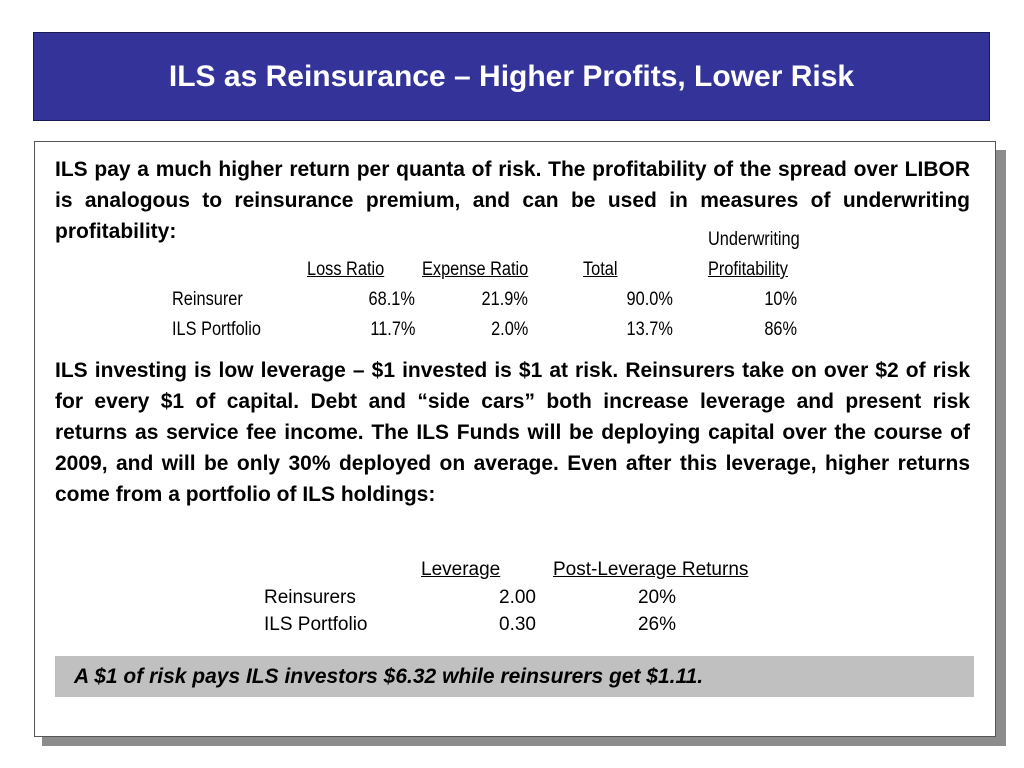 The width and height of the screenshot is (1024, 768). What do you see at coordinates (649, 299) in the screenshot?
I see `cell-total: 90.0%` at bounding box center [649, 299].